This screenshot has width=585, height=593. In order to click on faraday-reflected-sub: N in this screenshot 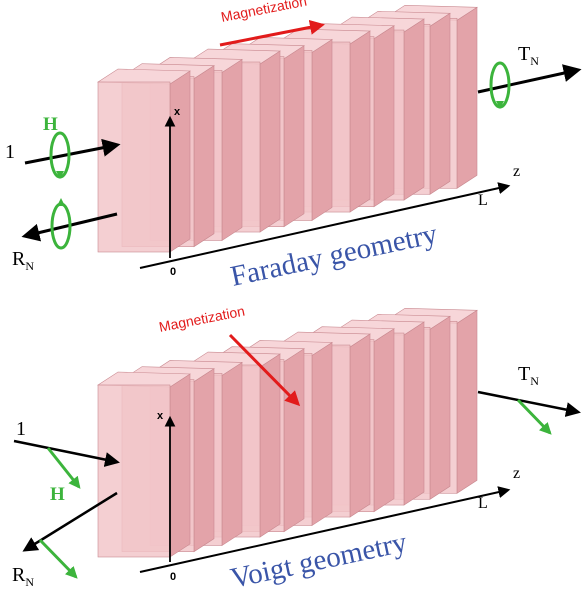, I will do `click(29, 266)`.